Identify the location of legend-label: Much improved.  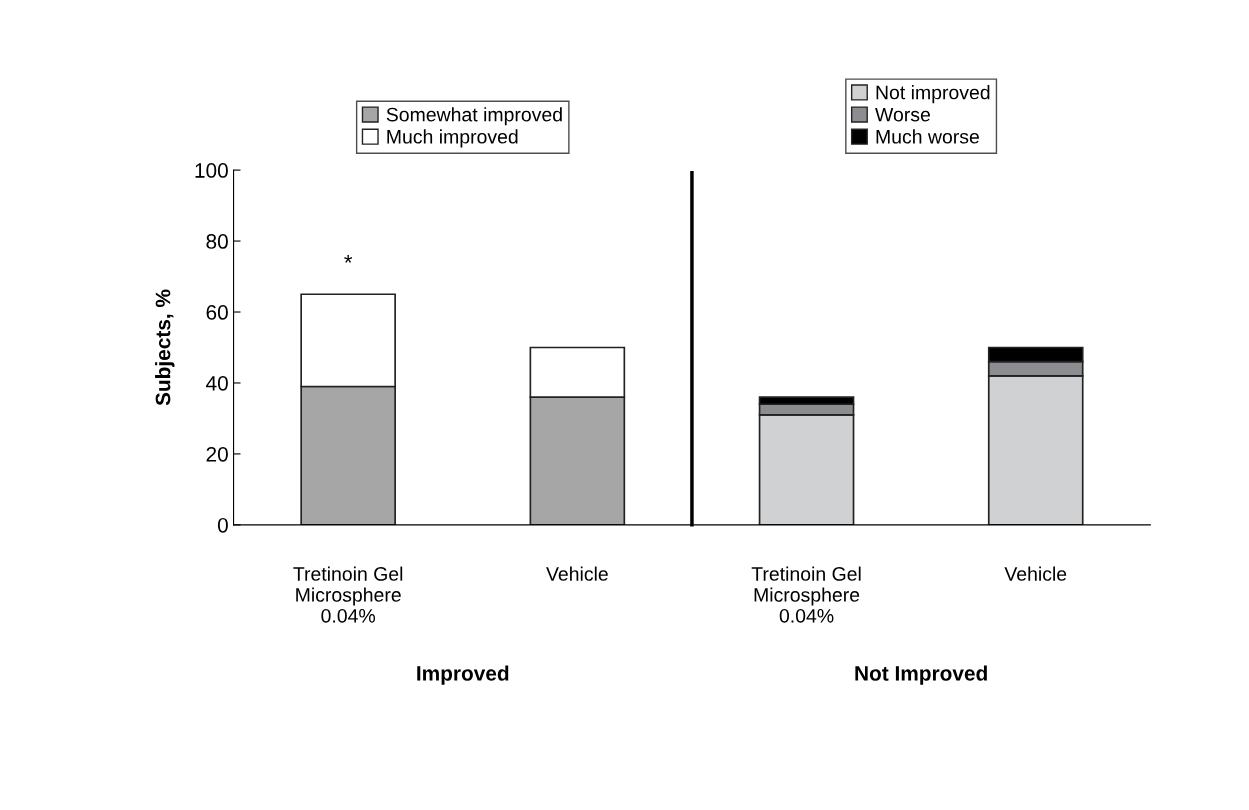
(452, 138).